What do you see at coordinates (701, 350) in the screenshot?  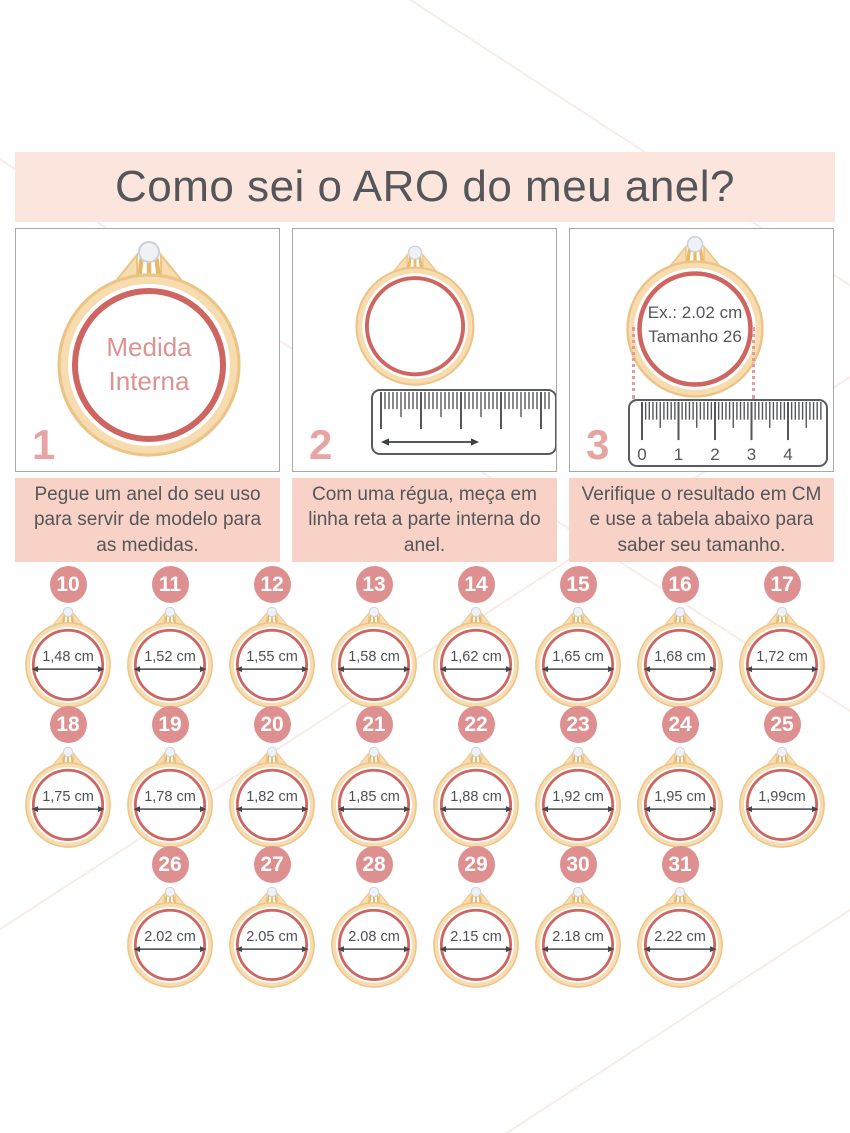 I see `step-box-3: Ex.: 2.02 cm Tamanho 26 0 1 2 3 4 3` at bounding box center [701, 350].